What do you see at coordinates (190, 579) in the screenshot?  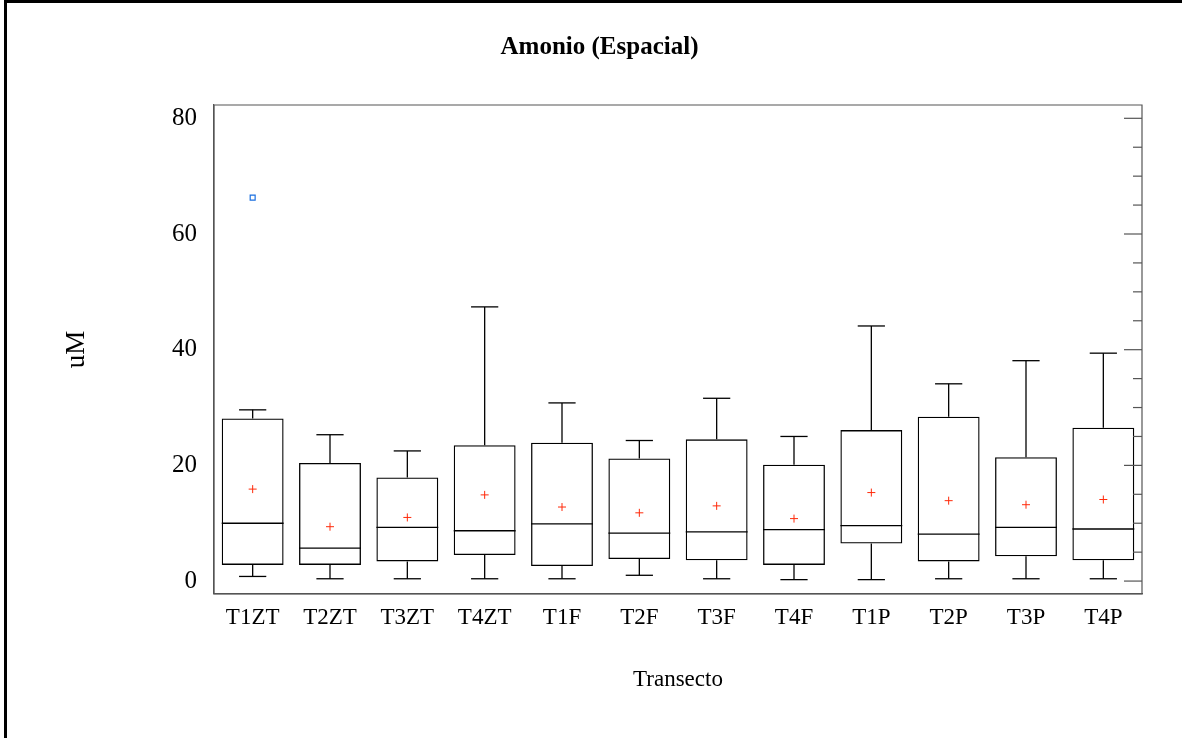 I see `y-tick-label: 0` at bounding box center [190, 579].